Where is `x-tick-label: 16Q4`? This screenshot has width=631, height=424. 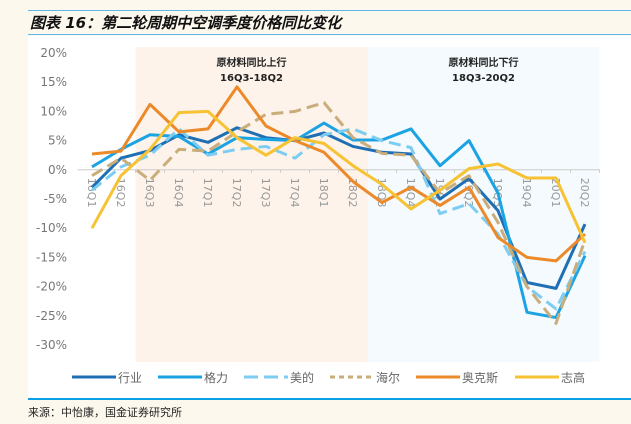
x-tick-label: 16Q4 is located at coordinates (178, 193).